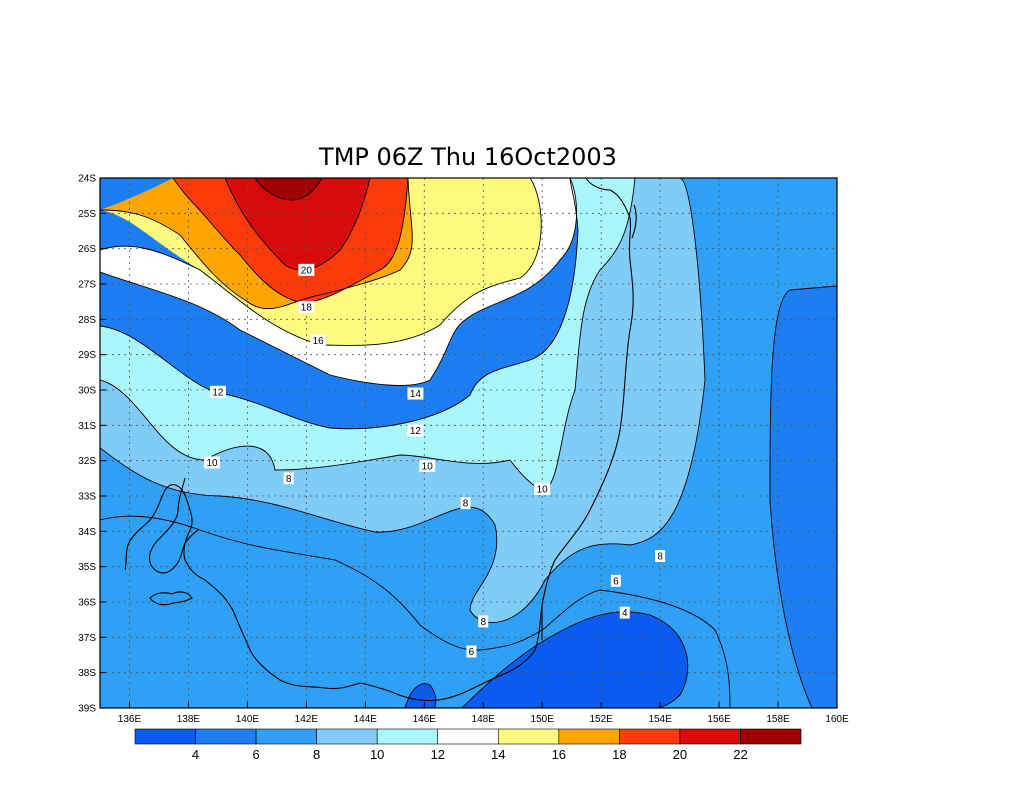 This screenshot has height=800, width=1024. I want to click on contour-label: 14, so click(416, 394).